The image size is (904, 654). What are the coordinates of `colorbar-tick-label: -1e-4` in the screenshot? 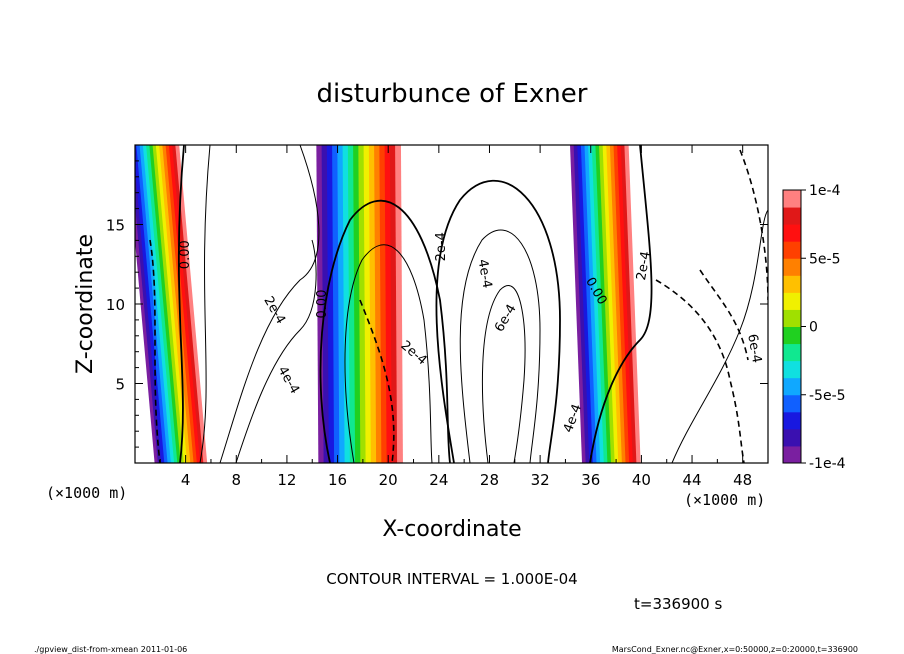 It's located at (827, 464).